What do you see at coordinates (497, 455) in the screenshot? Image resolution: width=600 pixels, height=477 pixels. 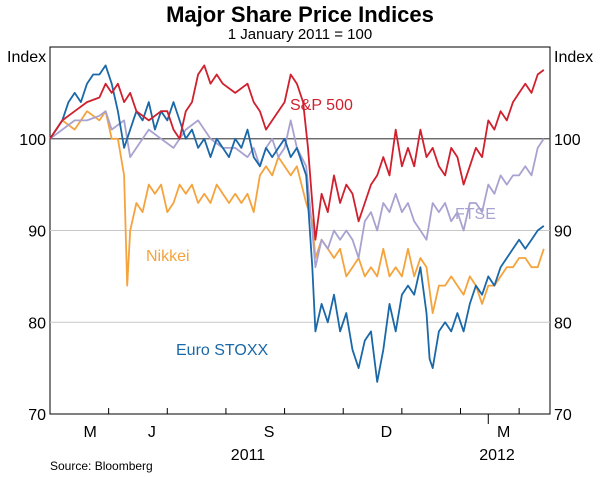 I see `year-label-2012: 2012` at bounding box center [497, 455].